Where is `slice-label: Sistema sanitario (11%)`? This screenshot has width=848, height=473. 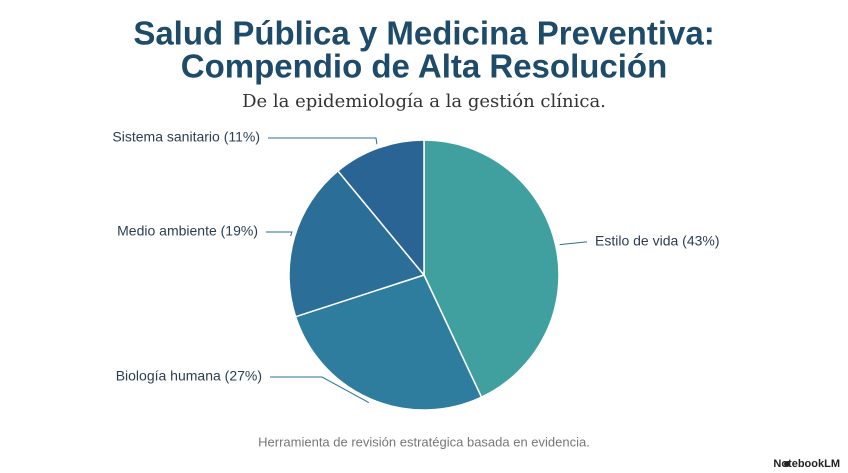 slice-label: Sistema sanitario (11%) is located at coordinates (186, 137).